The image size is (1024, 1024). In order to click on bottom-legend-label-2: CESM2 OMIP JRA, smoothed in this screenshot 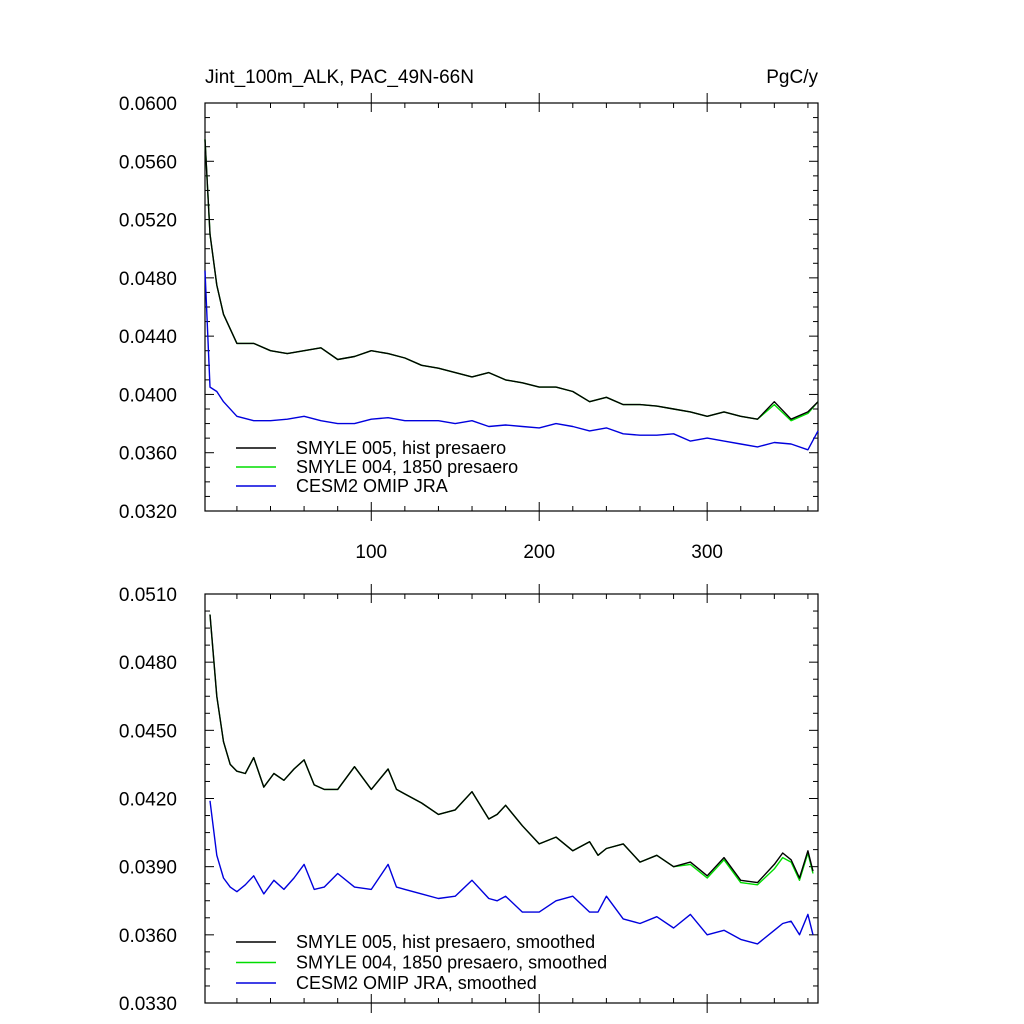, I will do `click(416, 983)`.